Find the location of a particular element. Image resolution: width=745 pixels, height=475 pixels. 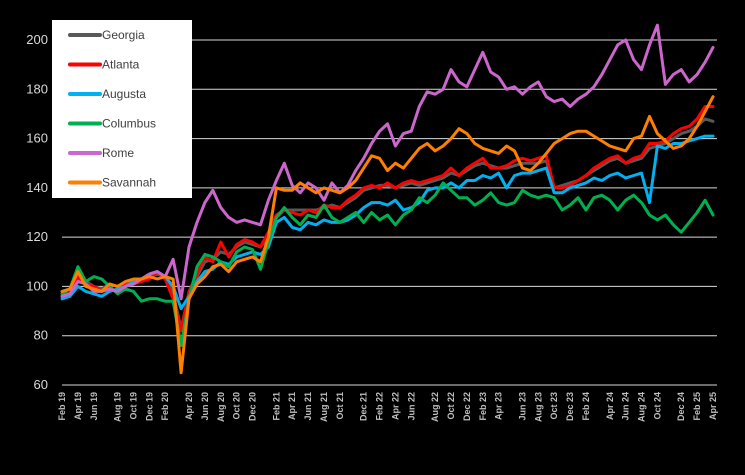

x-tick-label: Apr 20 is located at coordinates (189, 406).